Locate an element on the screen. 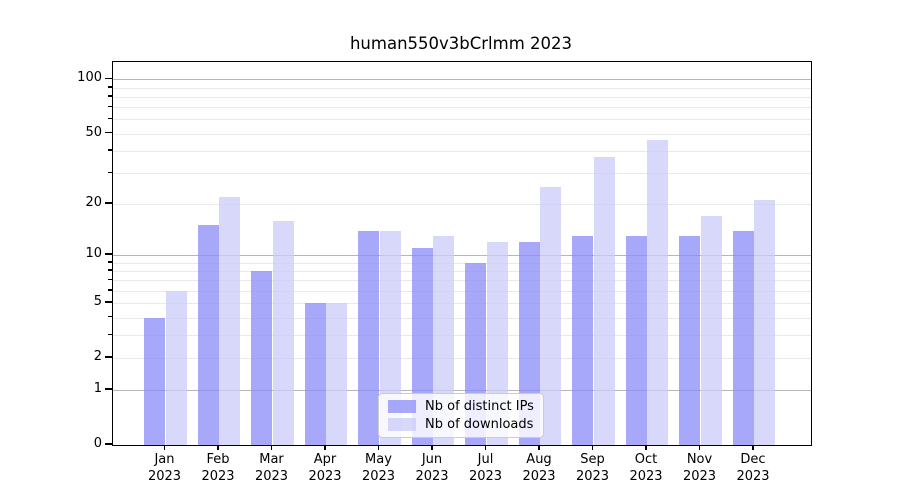  x-tick-label-month-may: May is located at coordinates (378, 459).